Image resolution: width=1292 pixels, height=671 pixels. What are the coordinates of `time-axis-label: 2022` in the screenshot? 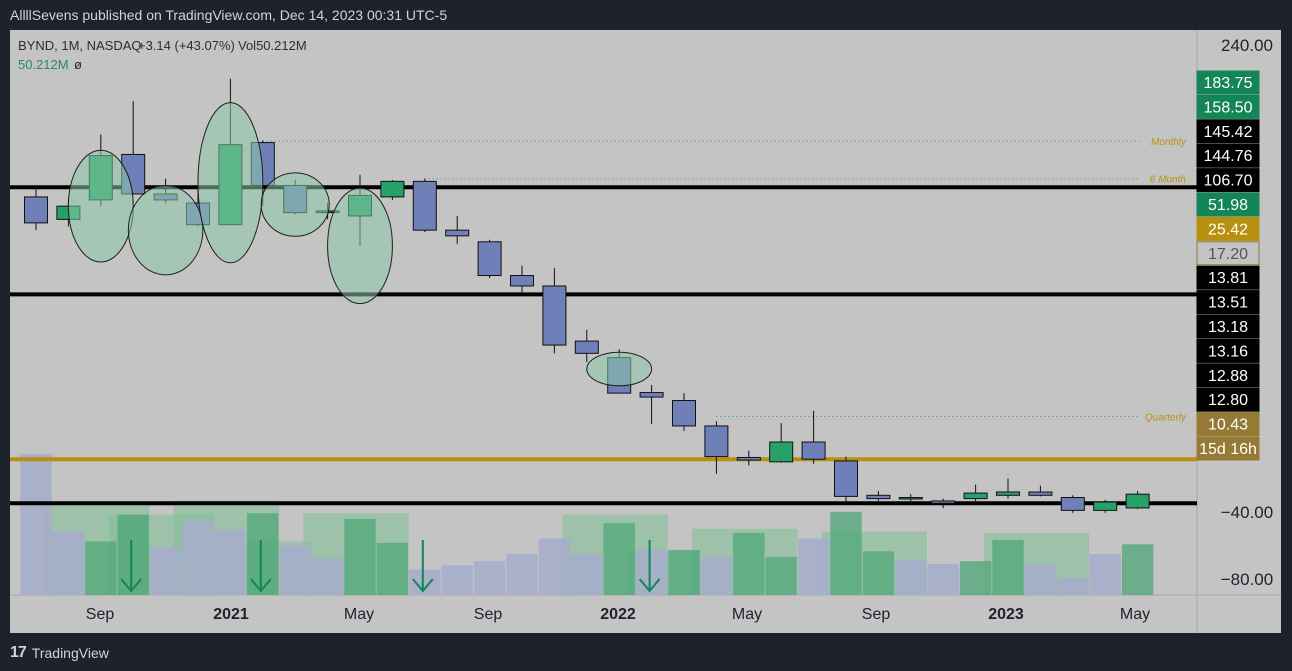 It's located at (618, 614).